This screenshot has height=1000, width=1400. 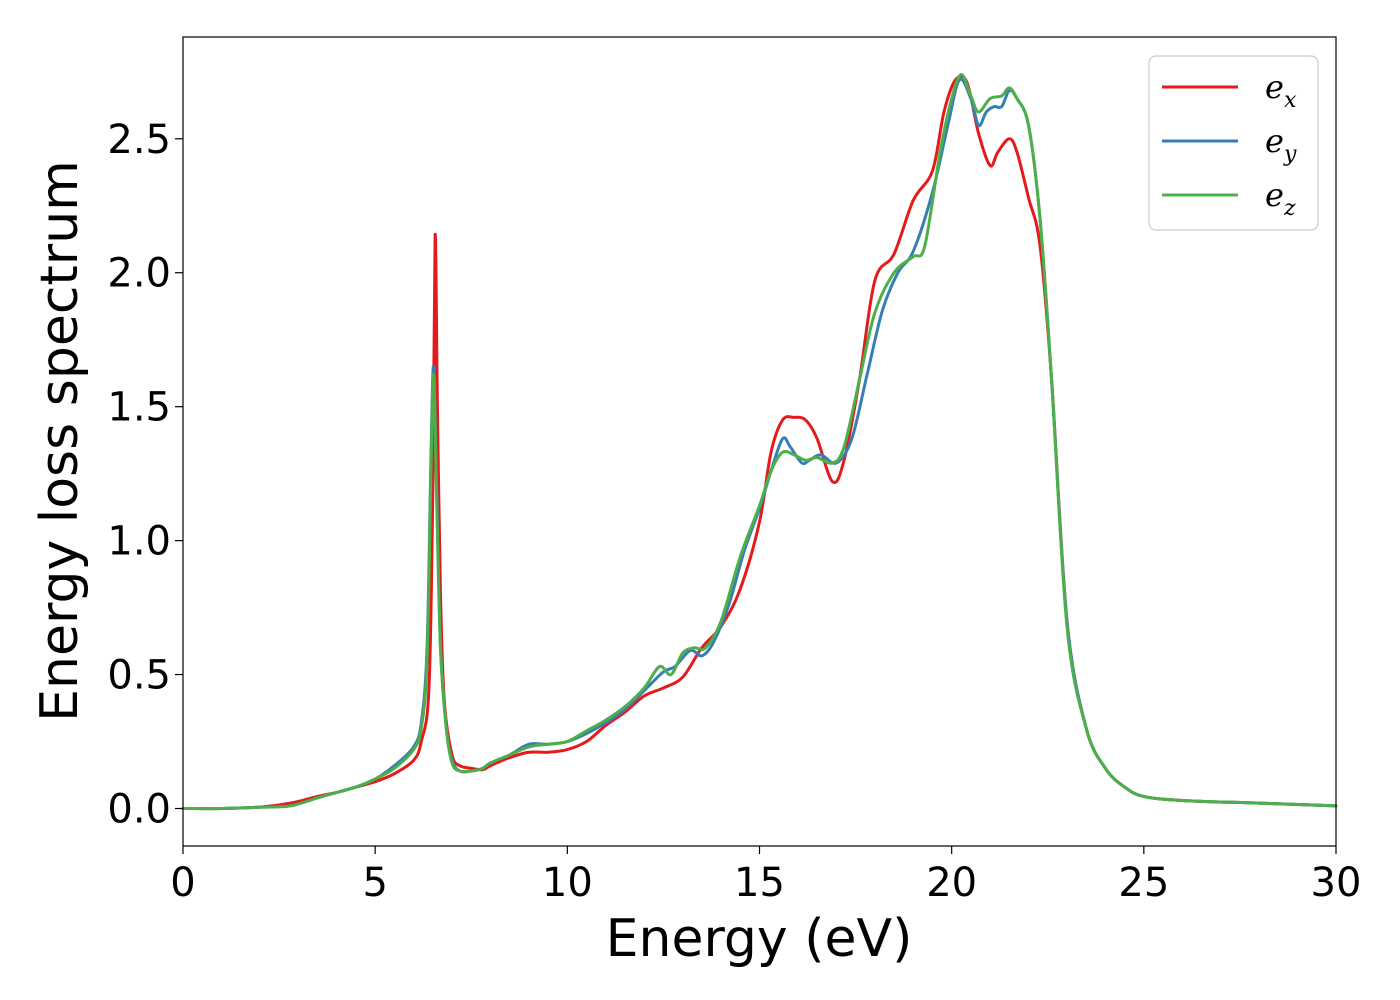 What do you see at coordinates (1280, 198) in the screenshot?
I see `legend-label-z: ez` at bounding box center [1280, 198].